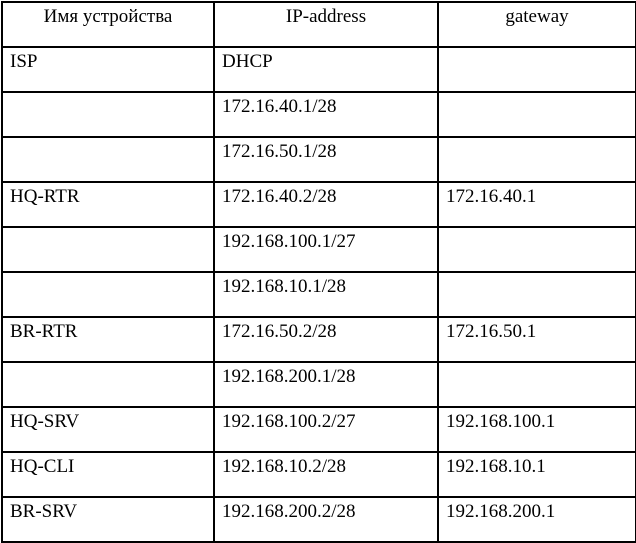 Image resolution: width=636 pixels, height=543 pixels. What do you see at coordinates (536, 519) in the screenshot?
I see `cell-gateway: 192.168.200.1` at bounding box center [536, 519].